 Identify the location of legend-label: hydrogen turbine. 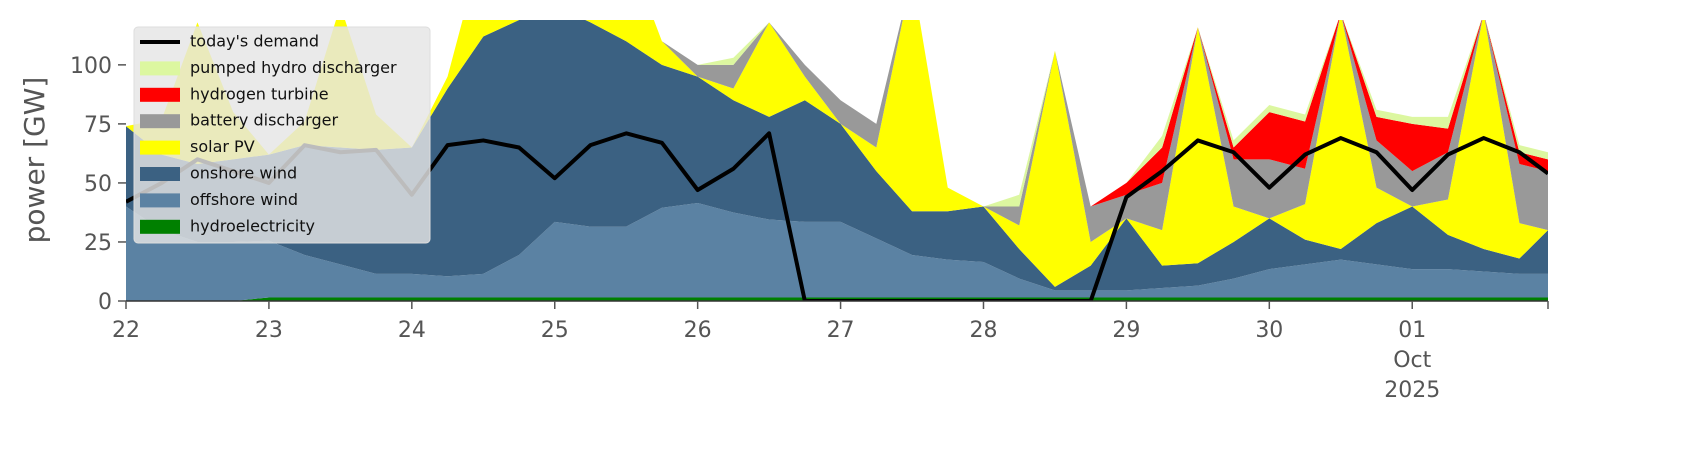
(259, 93).